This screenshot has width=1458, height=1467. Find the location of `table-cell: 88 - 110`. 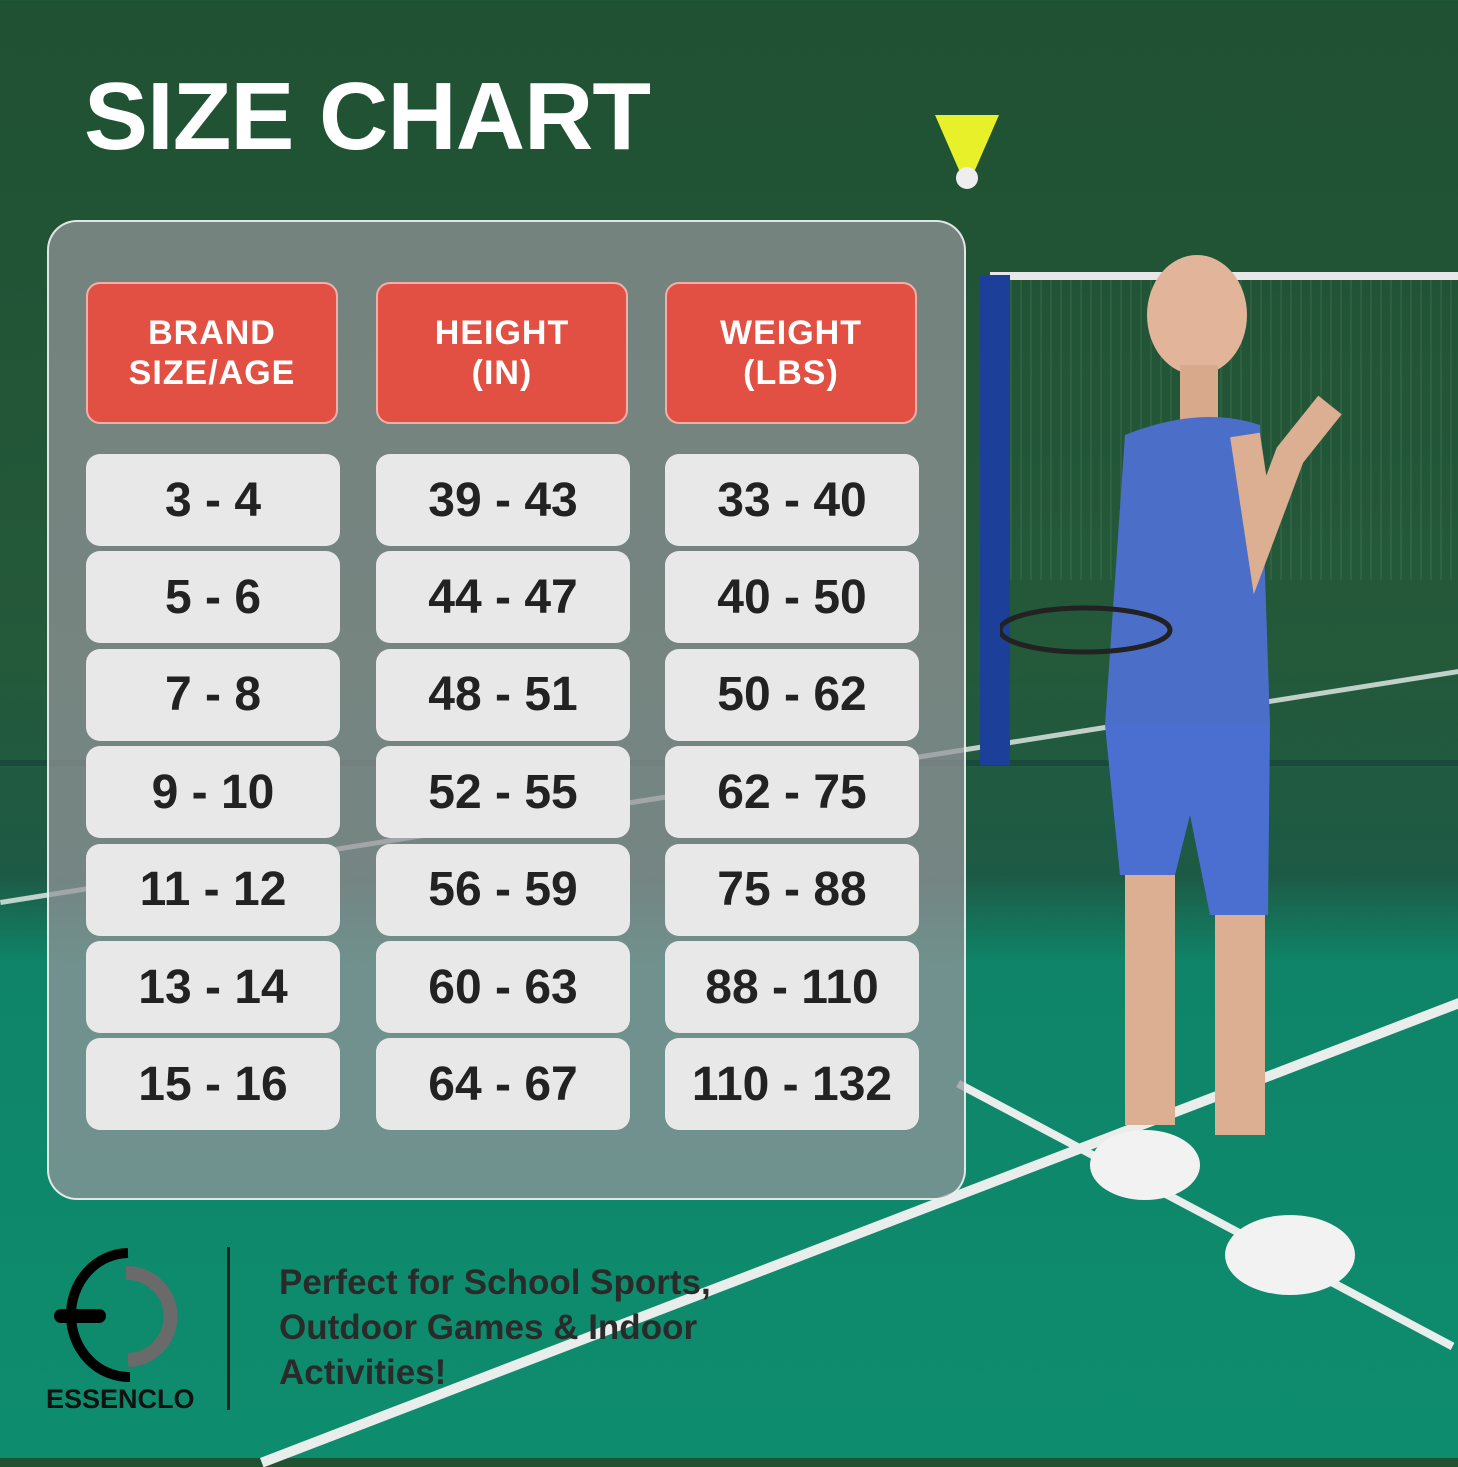

table-cell: 88 - 110 is located at coordinates (792, 987).